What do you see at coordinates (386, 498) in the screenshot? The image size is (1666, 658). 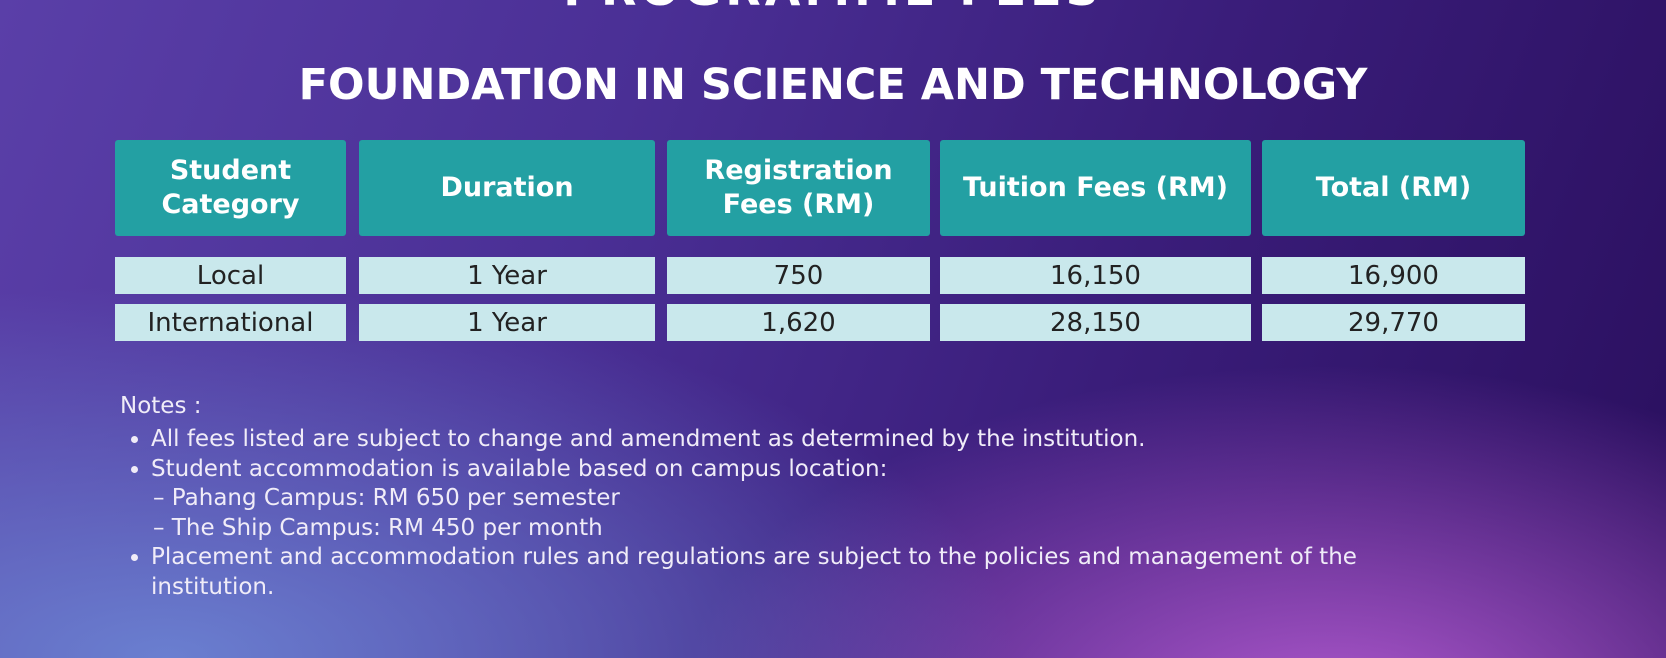 I see `note-subitem: – Pahang Campus: RM 650 per semester` at bounding box center [386, 498].